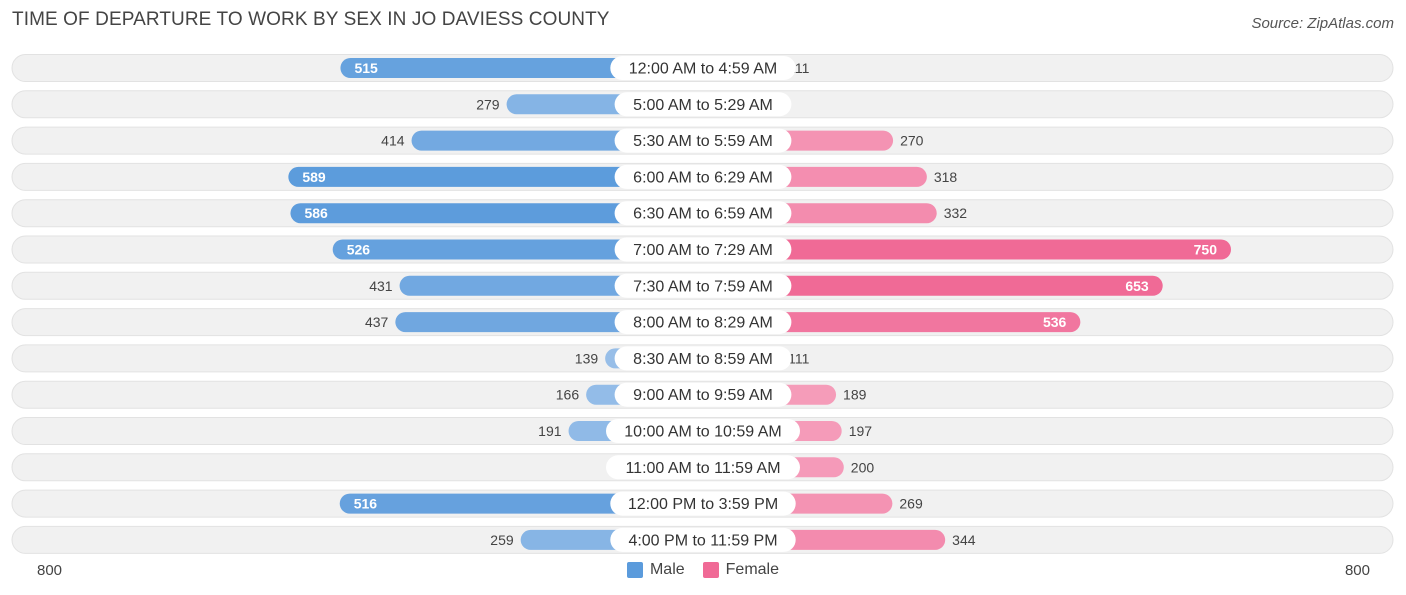  Describe the element at coordinates (1357, 570) in the screenshot. I see `axis-right-label: 800` at that location.